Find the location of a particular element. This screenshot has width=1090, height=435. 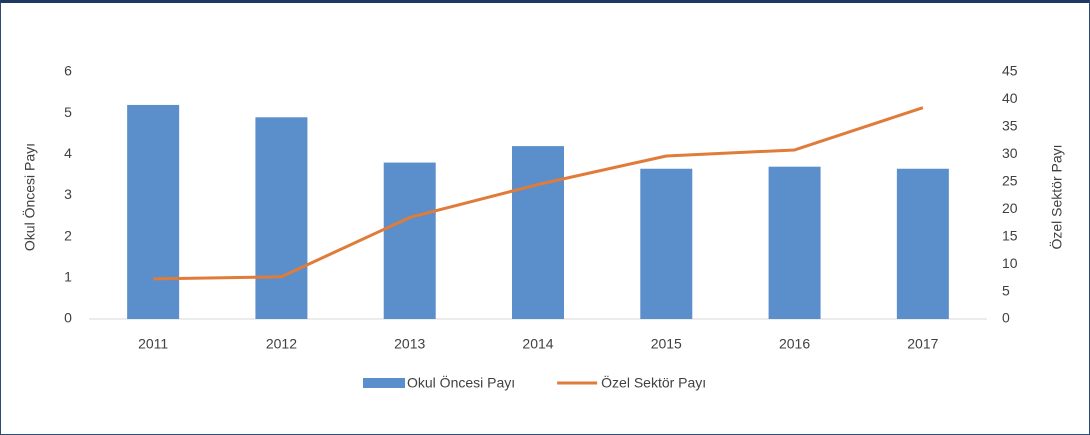

y-tick-label: 6 is located at coordinates (68, 71).